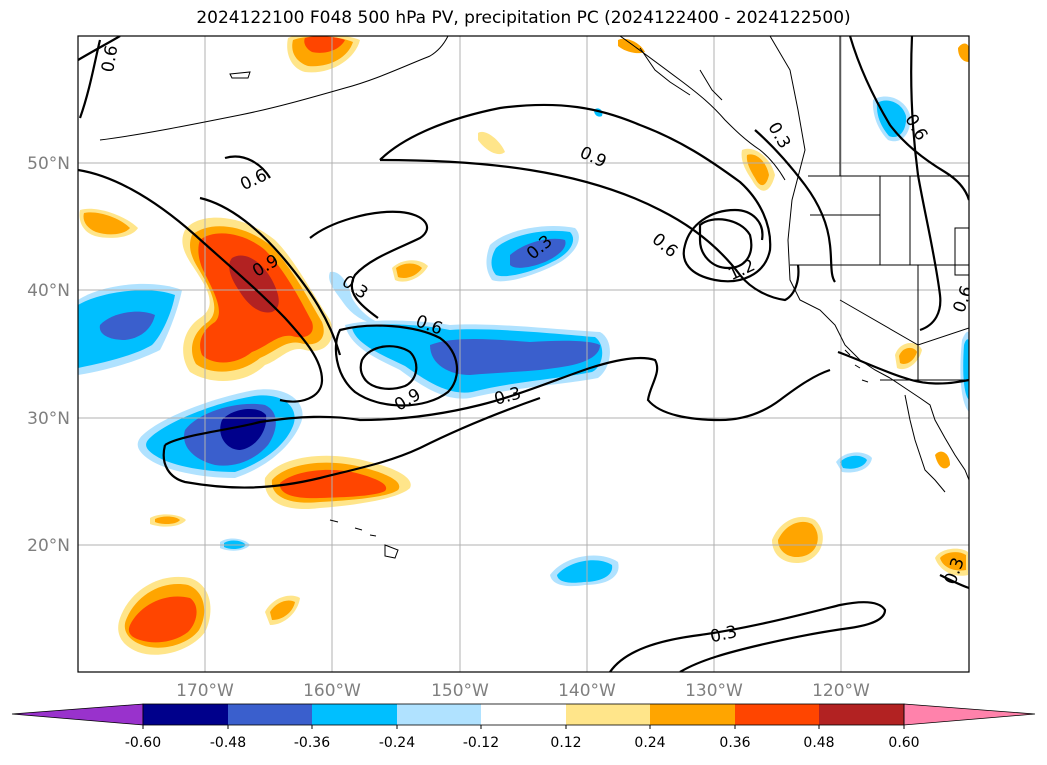 The height and width of the screenshot is (765, 1047). I want to click on colorbar-ticks, so click(523, 727).